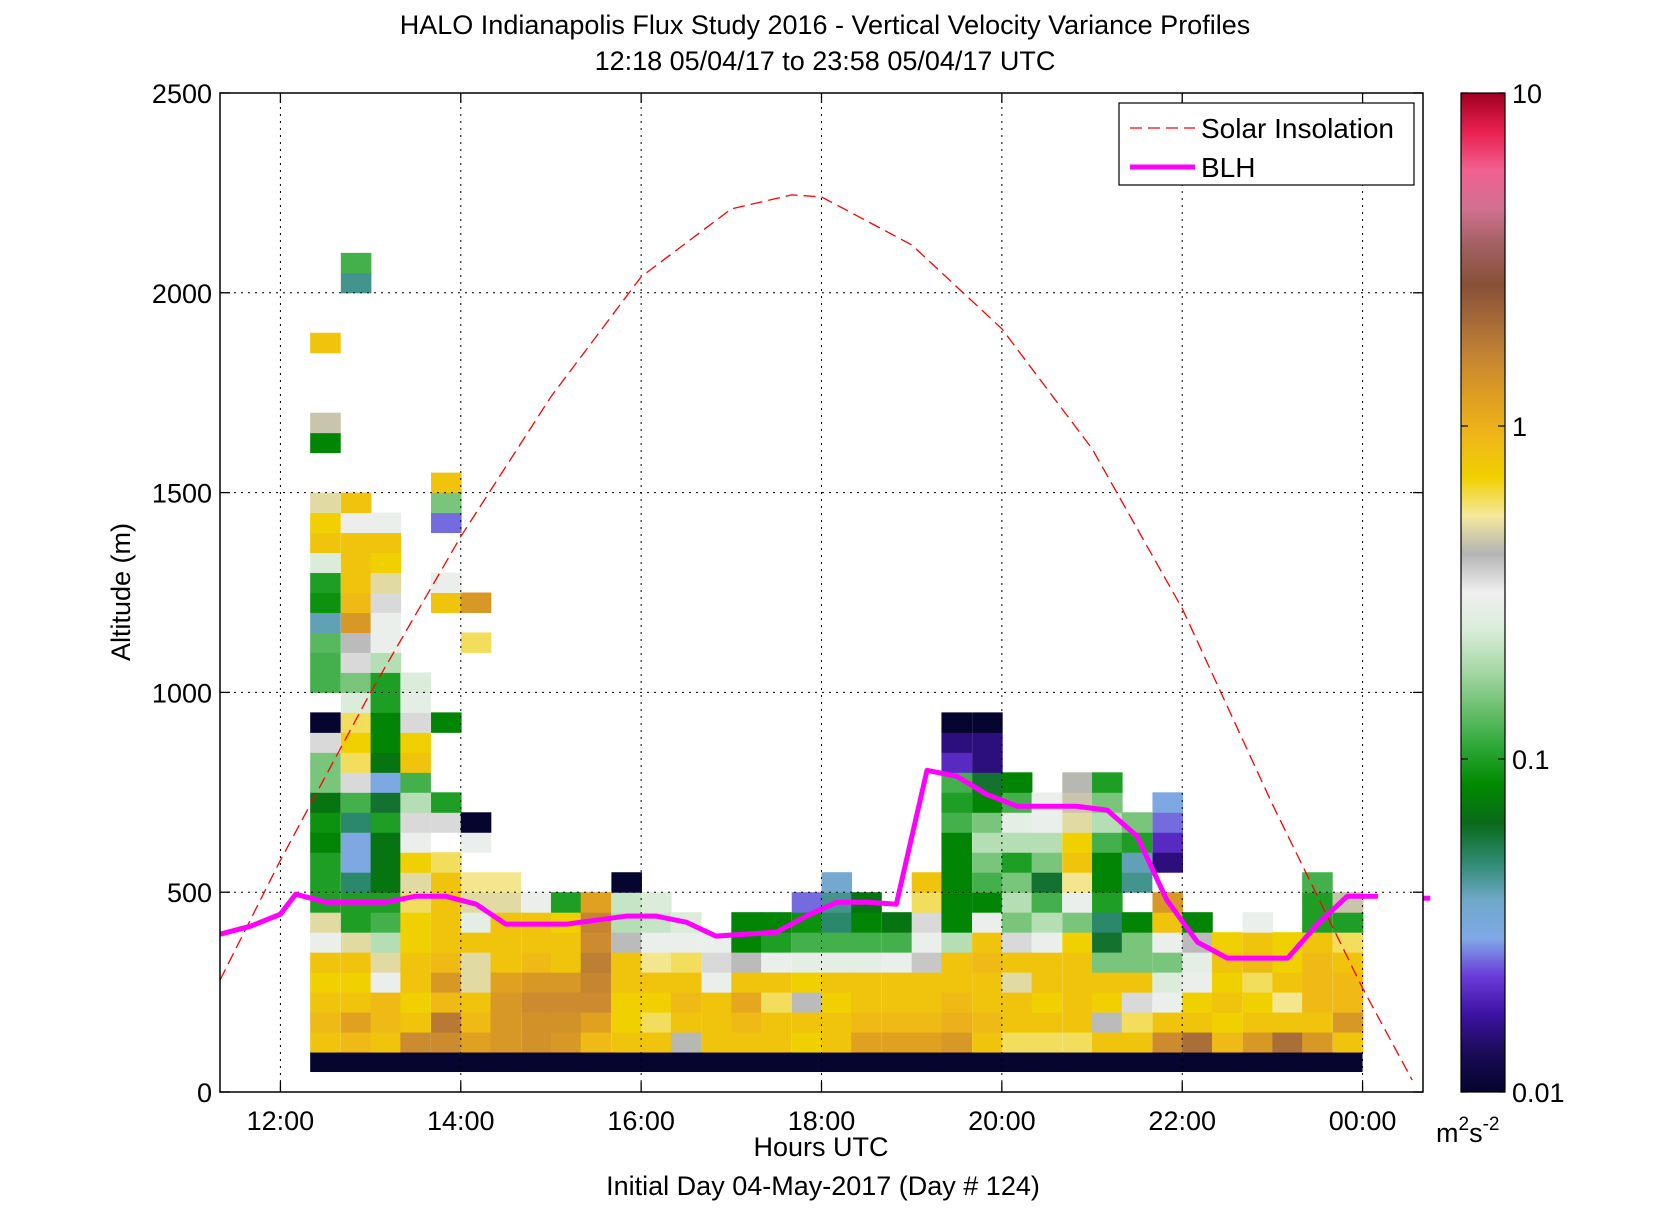 Image resolution: width=1679 pixels, height=1221 pixels. I want to click on x-tick-label: 14:00, so click(461, 1121).